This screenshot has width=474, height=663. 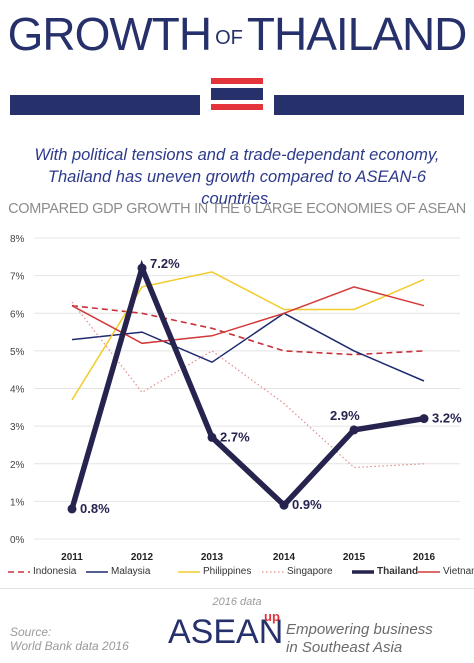 I want to click on thailand-data-label: 2.9%, so click(x=345, y=415).